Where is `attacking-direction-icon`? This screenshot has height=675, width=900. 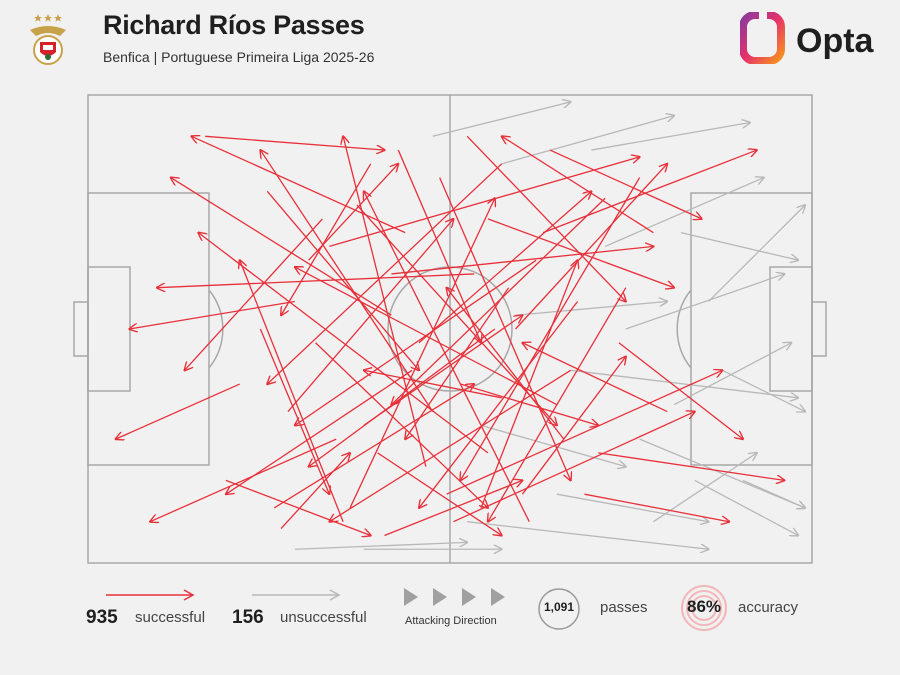
attacking-direction-icon is located at coordinates (454, 597).